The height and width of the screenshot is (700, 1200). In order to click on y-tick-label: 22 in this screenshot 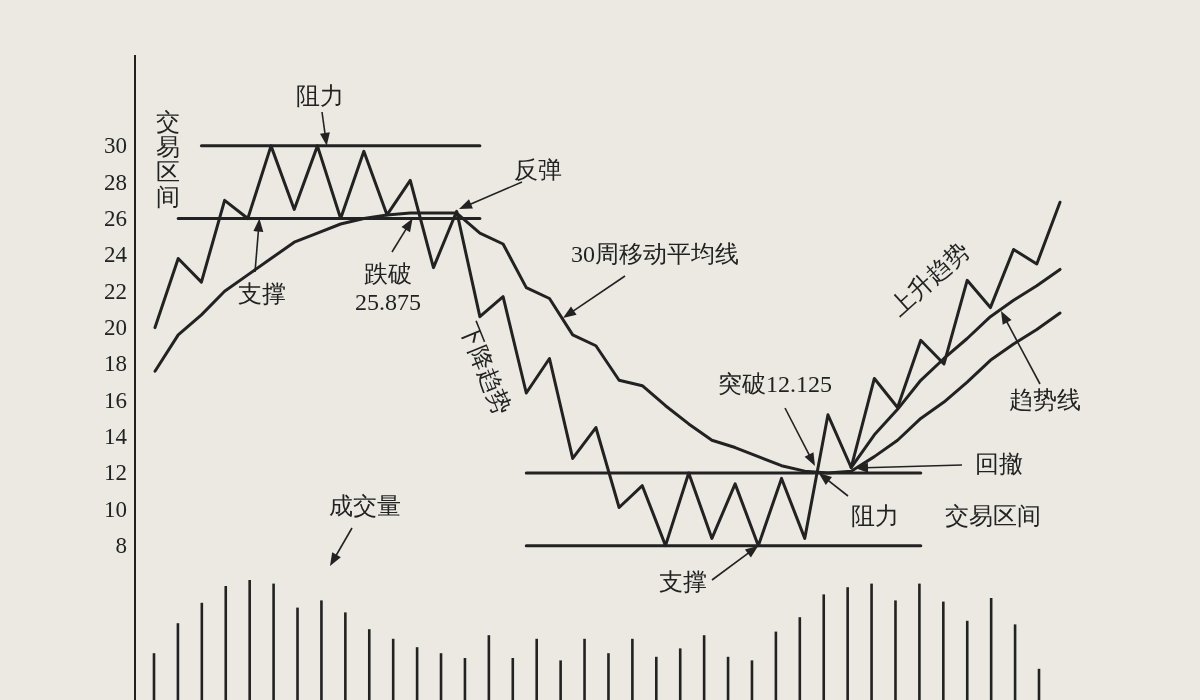, I will do `click(115, 291)`.